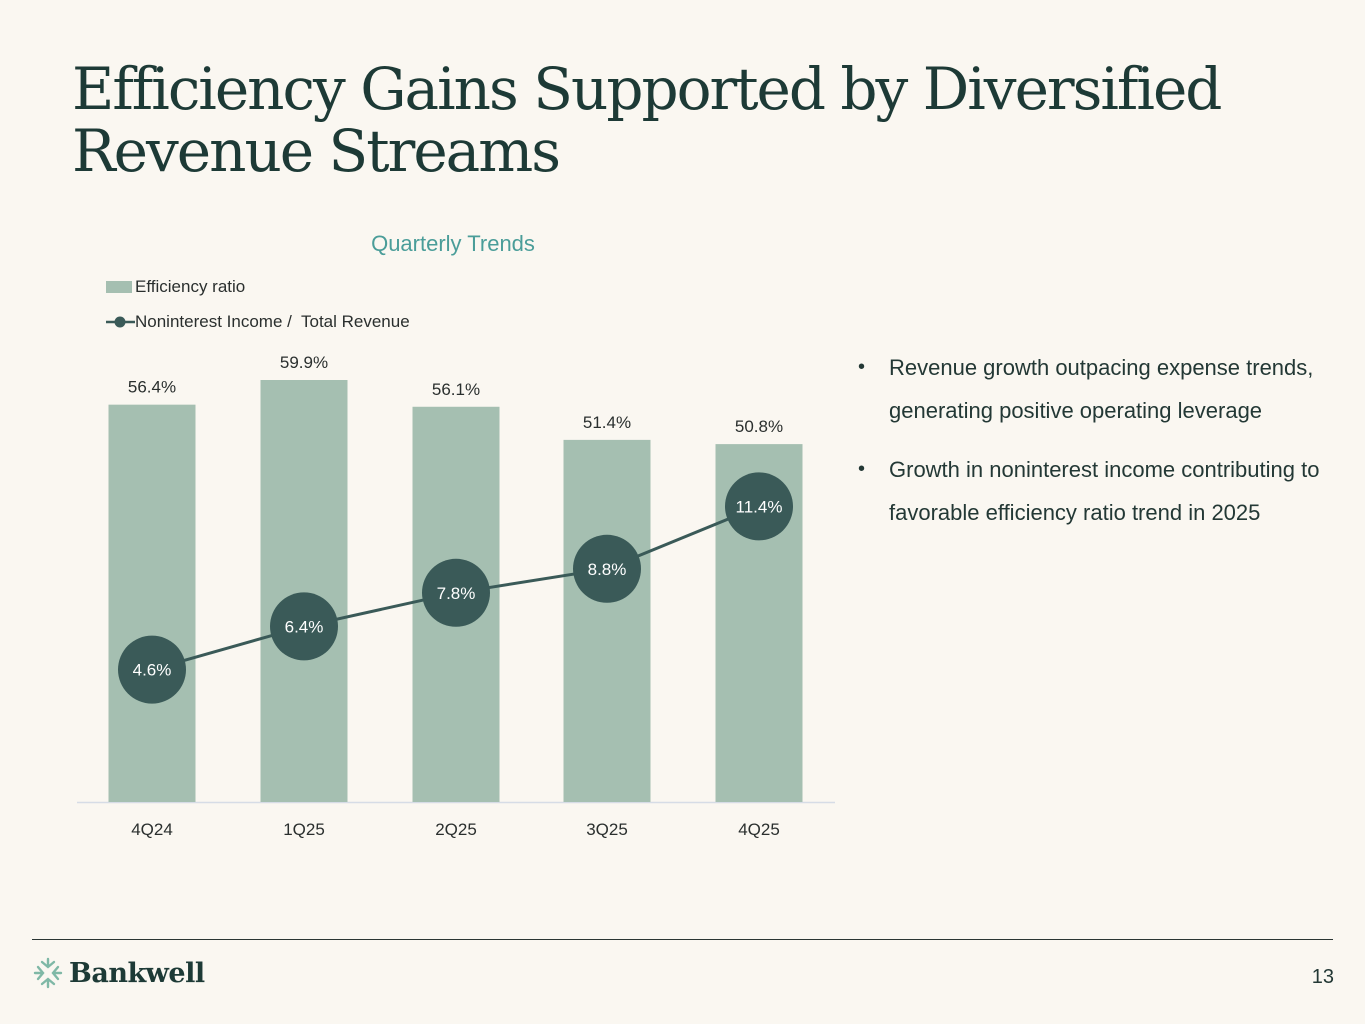 The image size is (1365, 1024). I want to click on legend-label-noninterest-income: Noninterest Income / Total Revenue, so click(272, 321).